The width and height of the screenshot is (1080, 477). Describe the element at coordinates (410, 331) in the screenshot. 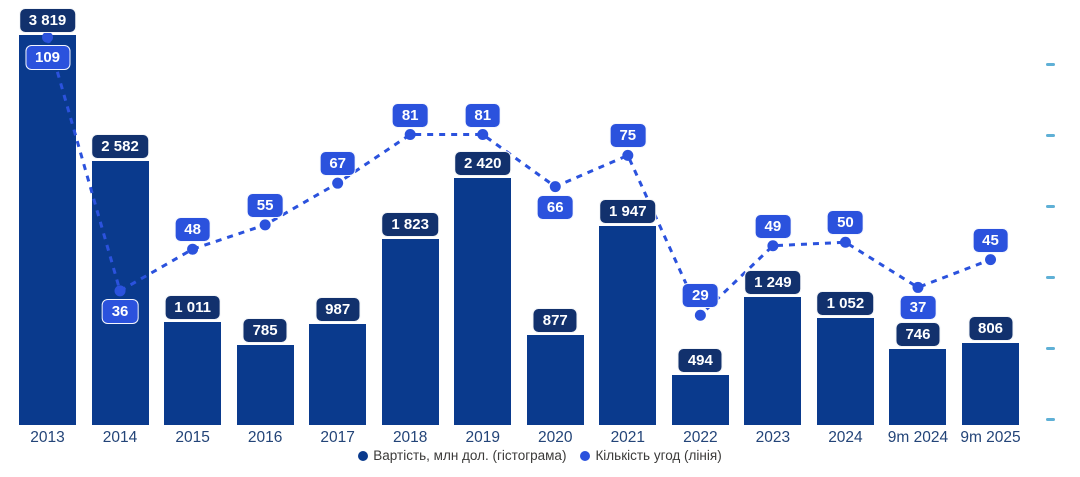

I see `bar-2018` at that location.